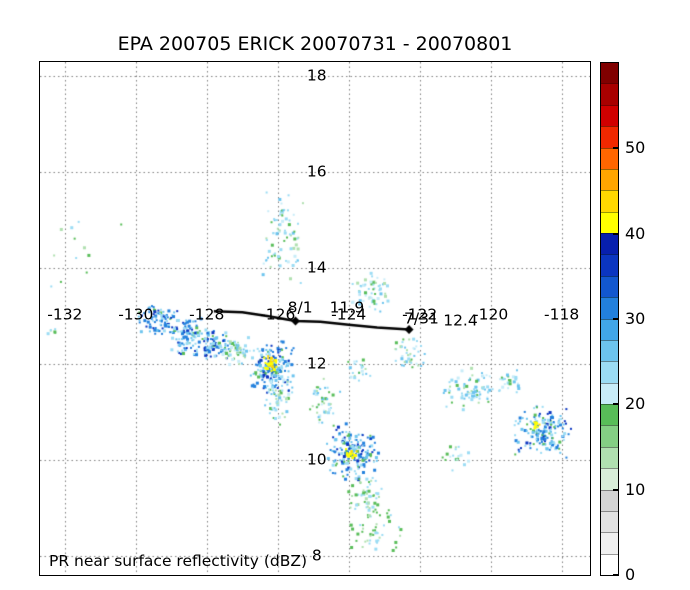 The height and width of the screenshot is (590, 690). I want to click on plot-caption: PR near surface reflectivity (dBZ), so click(178, 561).